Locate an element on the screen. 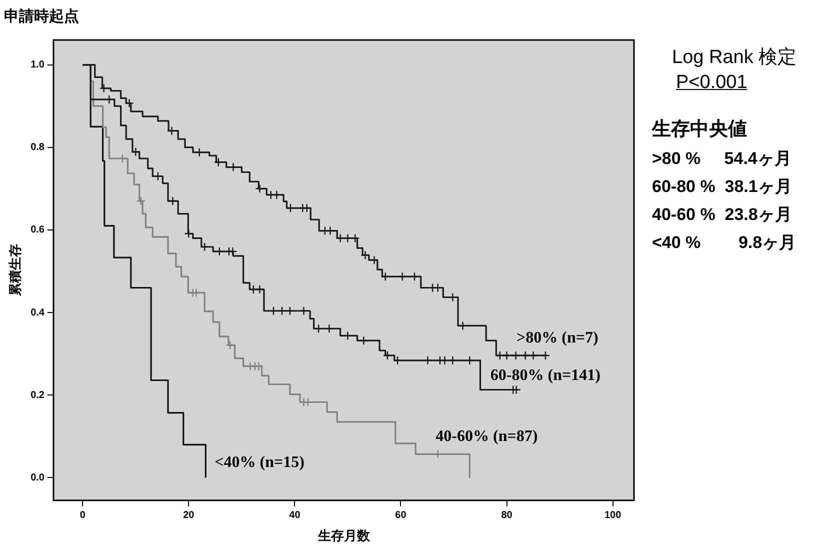 This screenshot has width=839, height=552. y-tick-label: 0.8 is located at coordinates (37, 148).